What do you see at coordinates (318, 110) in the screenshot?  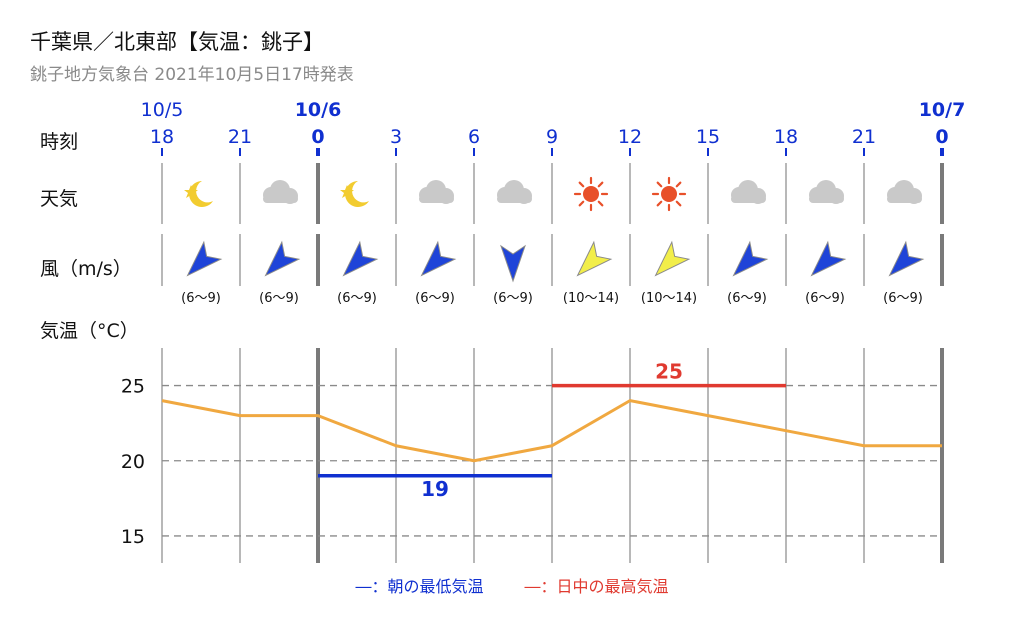 I see `date-label: 10/6` at bounding box center [318, 110].